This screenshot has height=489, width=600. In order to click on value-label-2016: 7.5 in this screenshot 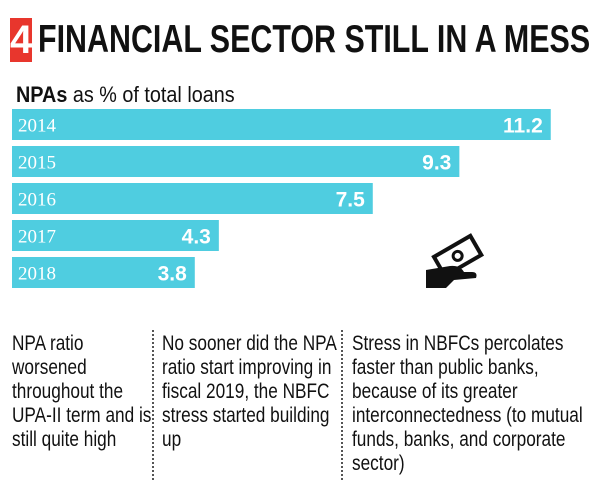, I will do `click(351, 200)`.